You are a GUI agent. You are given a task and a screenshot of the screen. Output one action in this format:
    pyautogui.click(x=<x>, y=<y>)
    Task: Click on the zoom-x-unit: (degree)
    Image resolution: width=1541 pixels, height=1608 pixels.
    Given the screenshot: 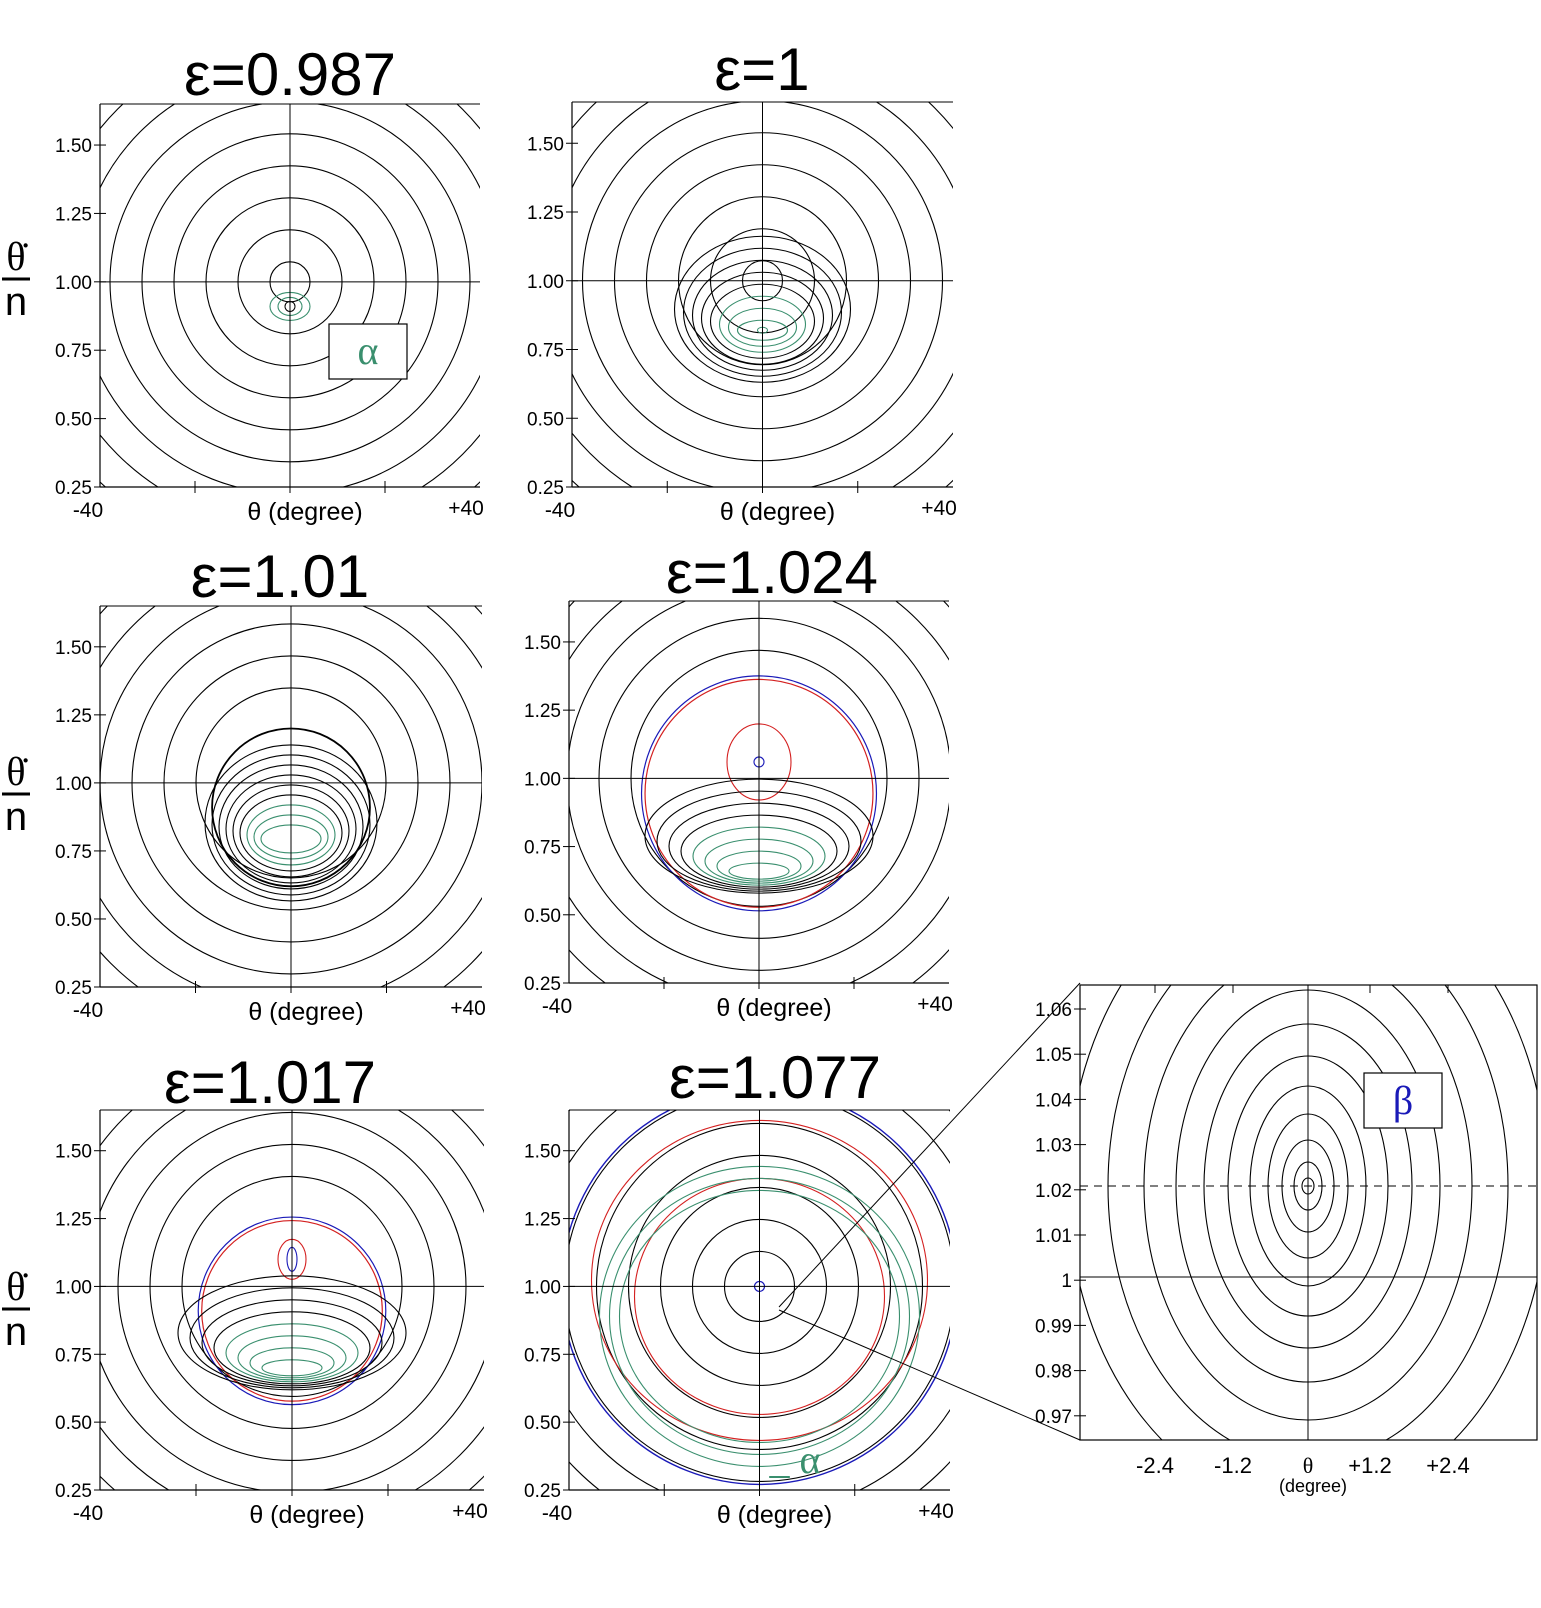 What is the action you would take?
    pyautogui.click(x=1313, y=1486)
    